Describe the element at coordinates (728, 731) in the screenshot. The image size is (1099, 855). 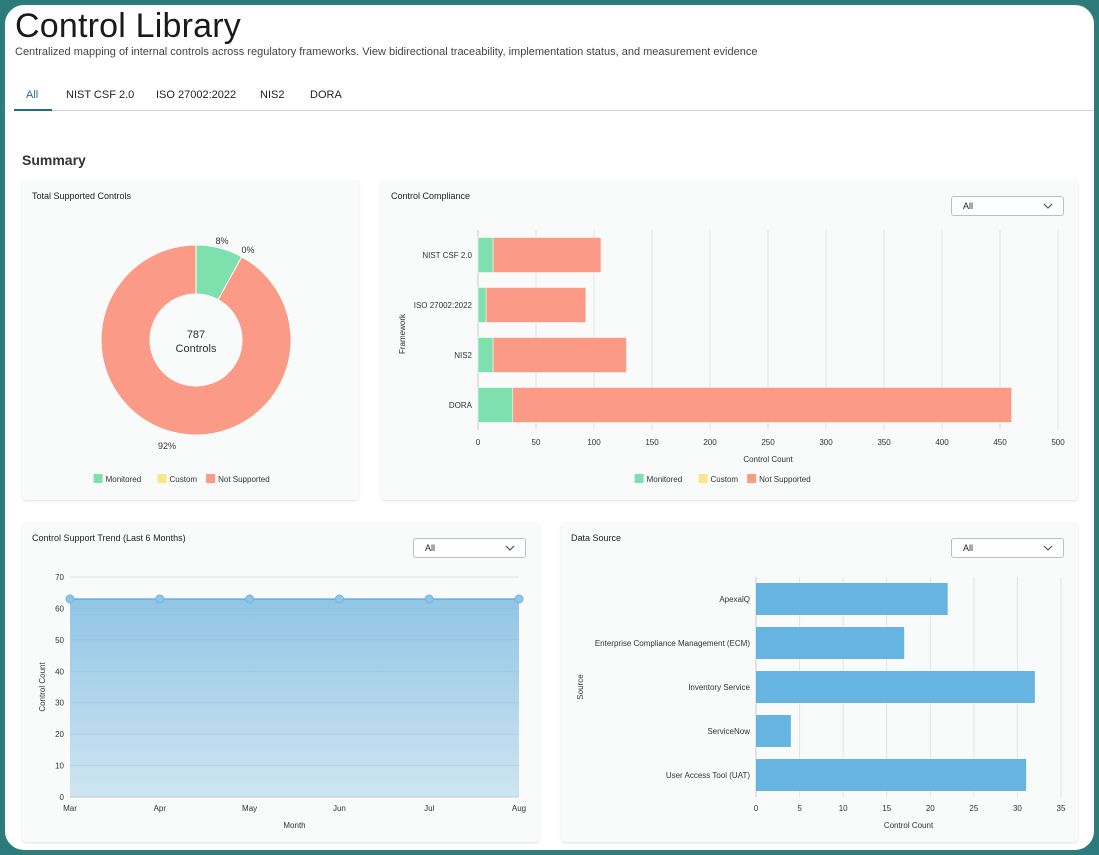
I see `y-tick-label: ServiceNow` at that location.